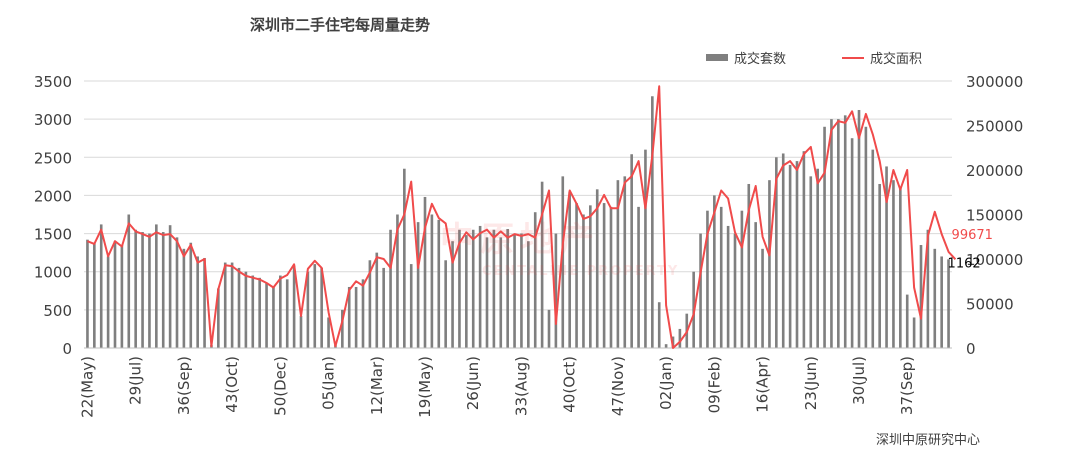 The image size is (1080, 462). What do you see at coordinates (853, 57) in the screenshot?
I see `legend-line-swatch` at bounding box center [853, 57].